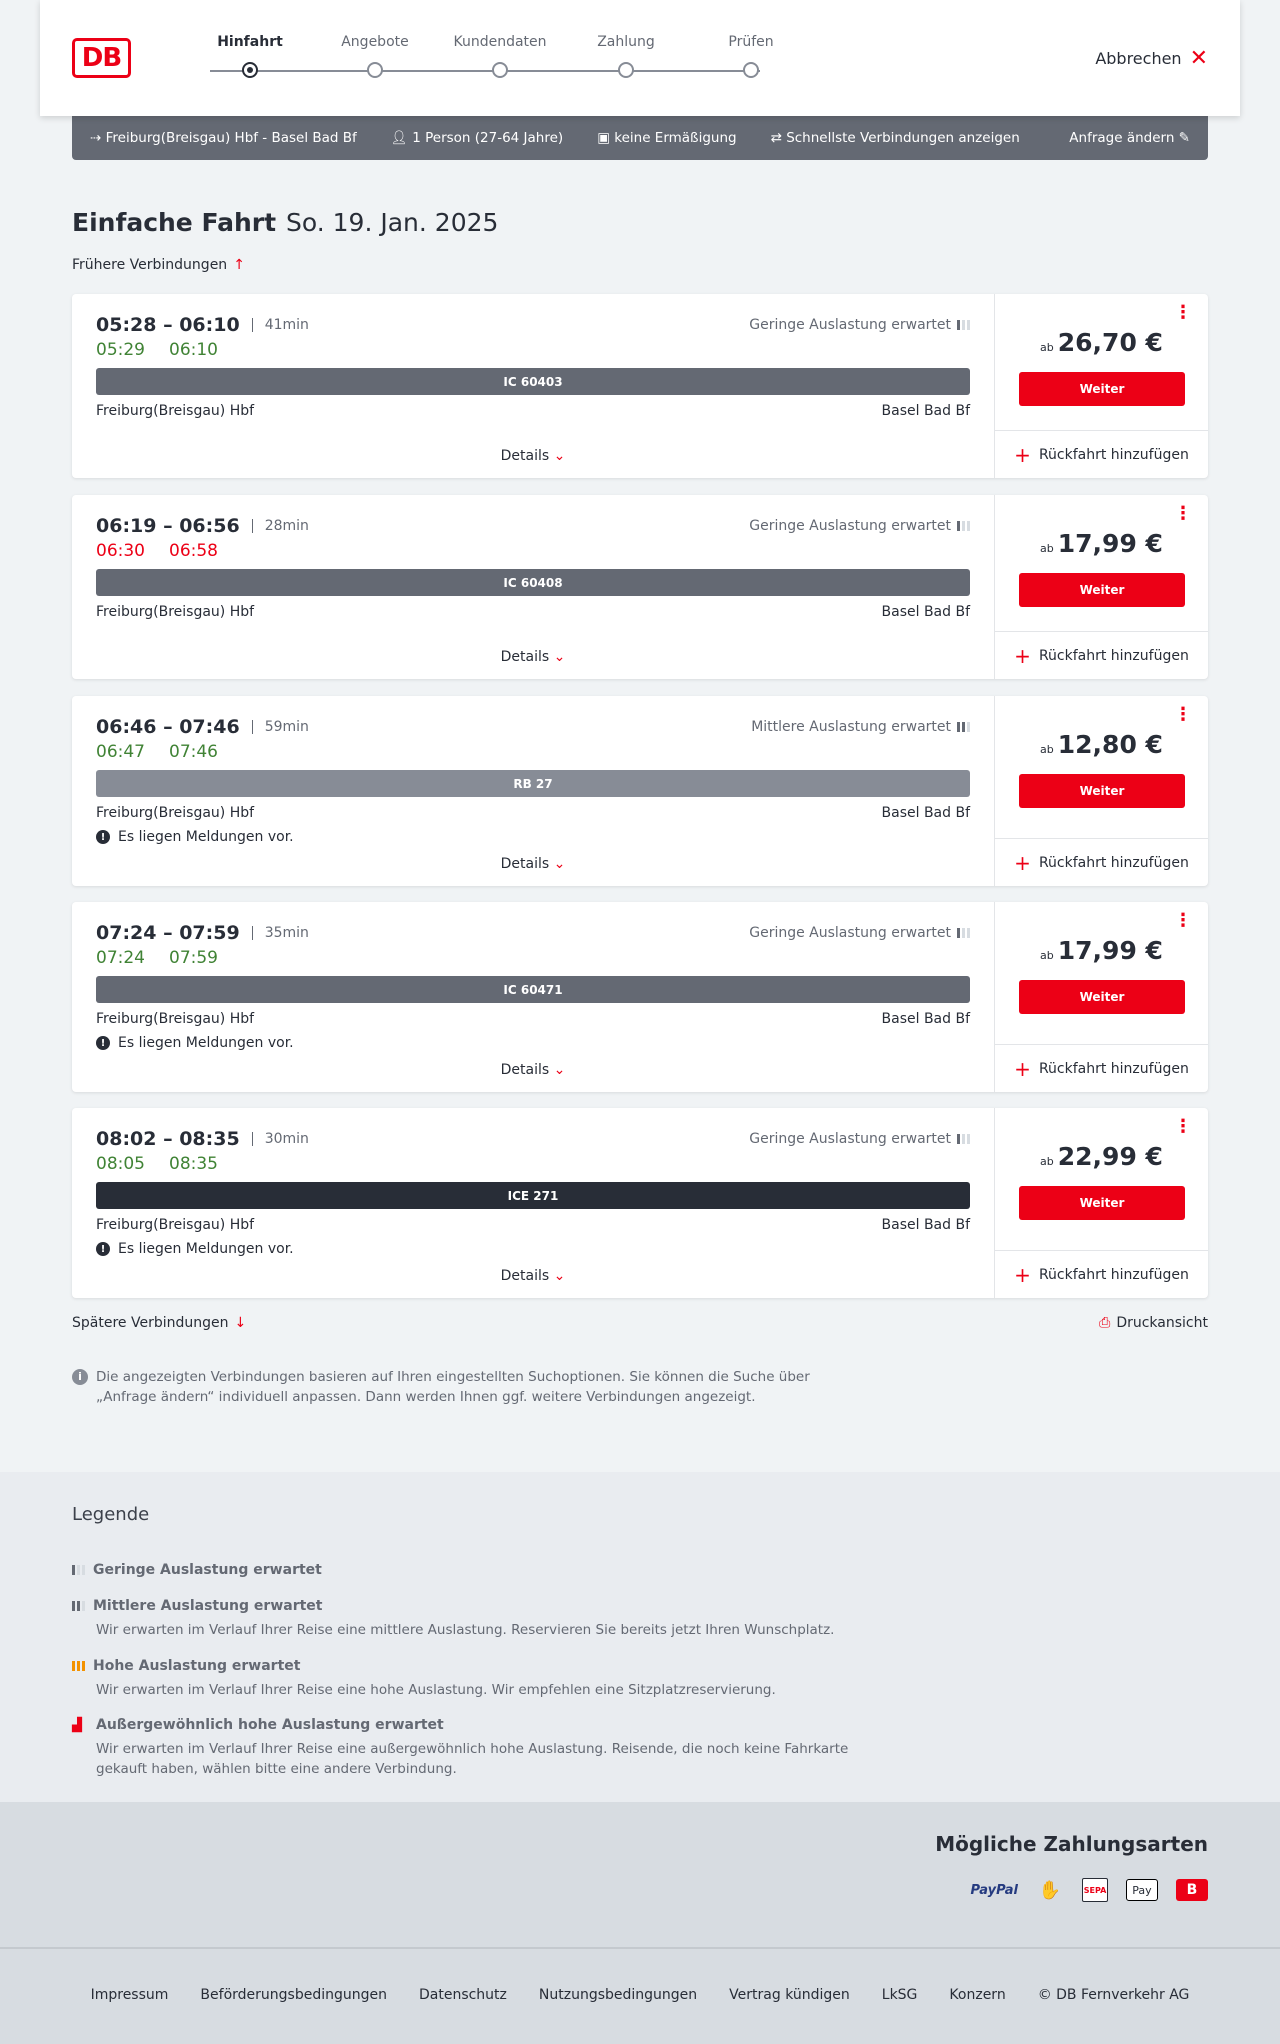 This screenshot has height=2044, width=1280. What do you see at coordinates (293, 1995) in the screenshot?
I see `footer-link-befoerderungsbedingungen: Beförderungsbedingungen` at bounding box center [293, 1995].